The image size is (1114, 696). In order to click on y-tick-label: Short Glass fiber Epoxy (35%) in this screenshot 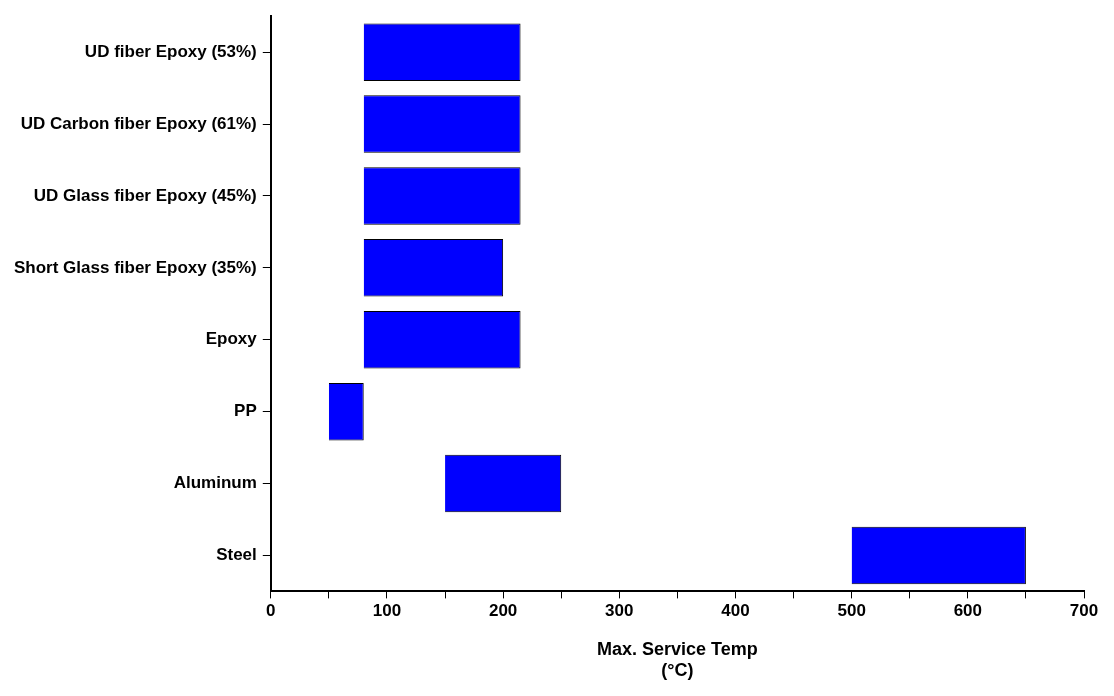, I will do `click(135, 267)`.